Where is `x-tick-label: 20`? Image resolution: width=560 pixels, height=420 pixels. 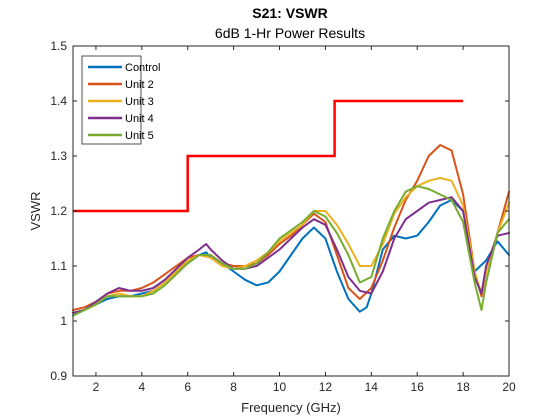
x-tick-label: 20 is located at coordinates (509, 387).